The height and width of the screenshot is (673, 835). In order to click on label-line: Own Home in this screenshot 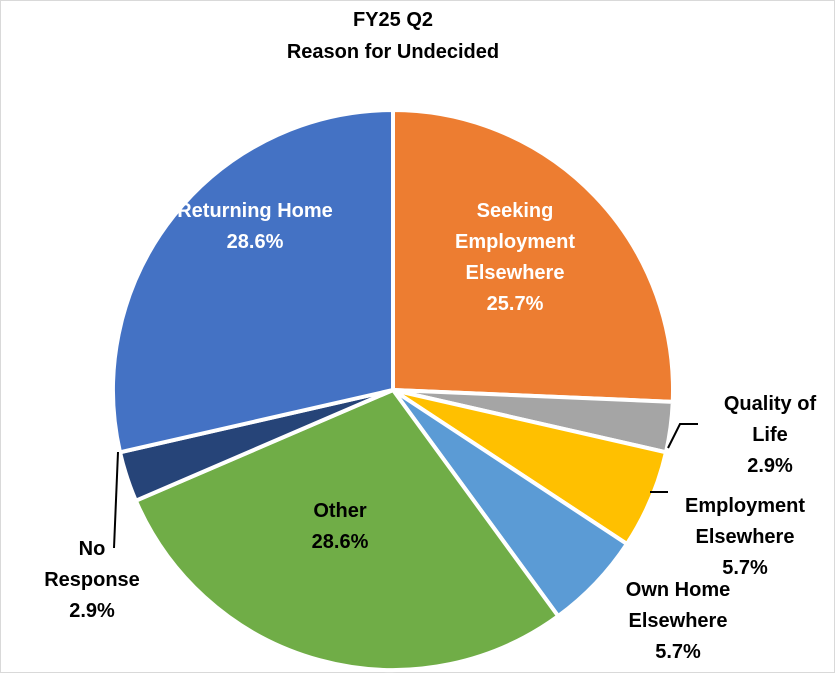, I will do `click(678, 590)`.